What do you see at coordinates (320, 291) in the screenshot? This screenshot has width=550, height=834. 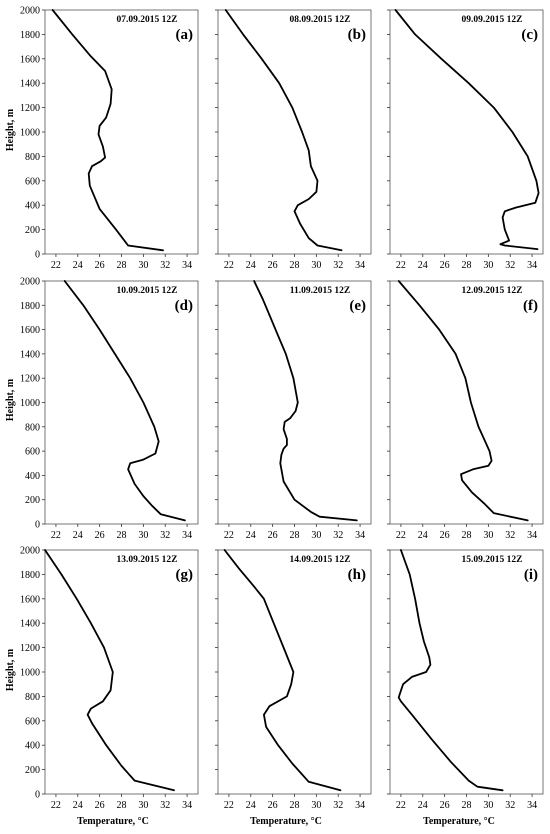 I see `panel-title: 11.09.2015 12Z` at bounding box center [320, 291].